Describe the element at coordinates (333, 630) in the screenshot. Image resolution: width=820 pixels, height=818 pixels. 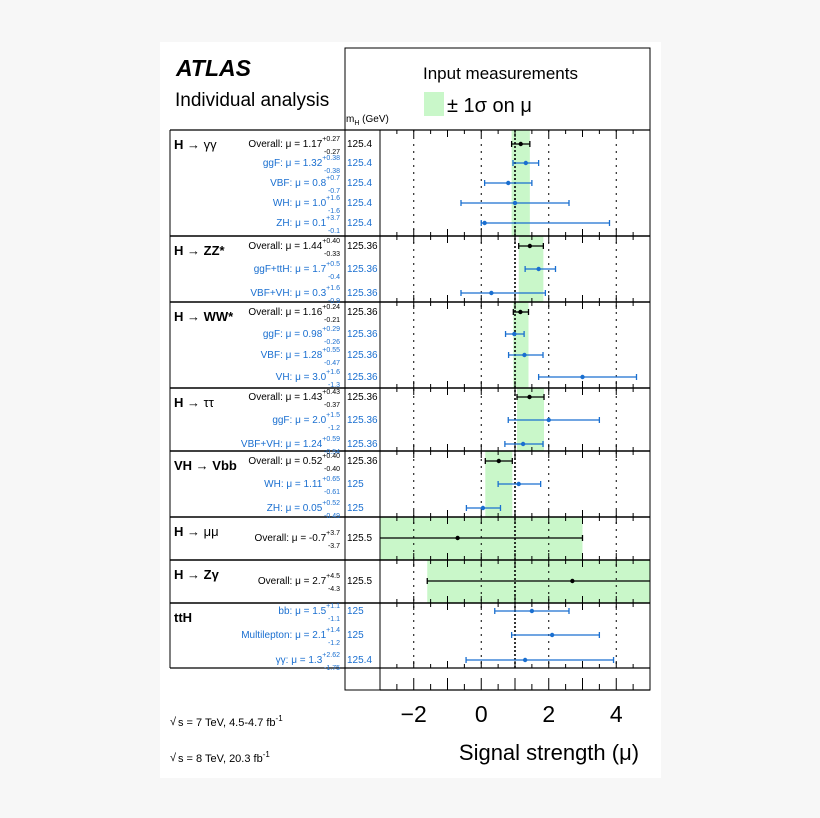
I see `row-label-up: +1.4` at that location.